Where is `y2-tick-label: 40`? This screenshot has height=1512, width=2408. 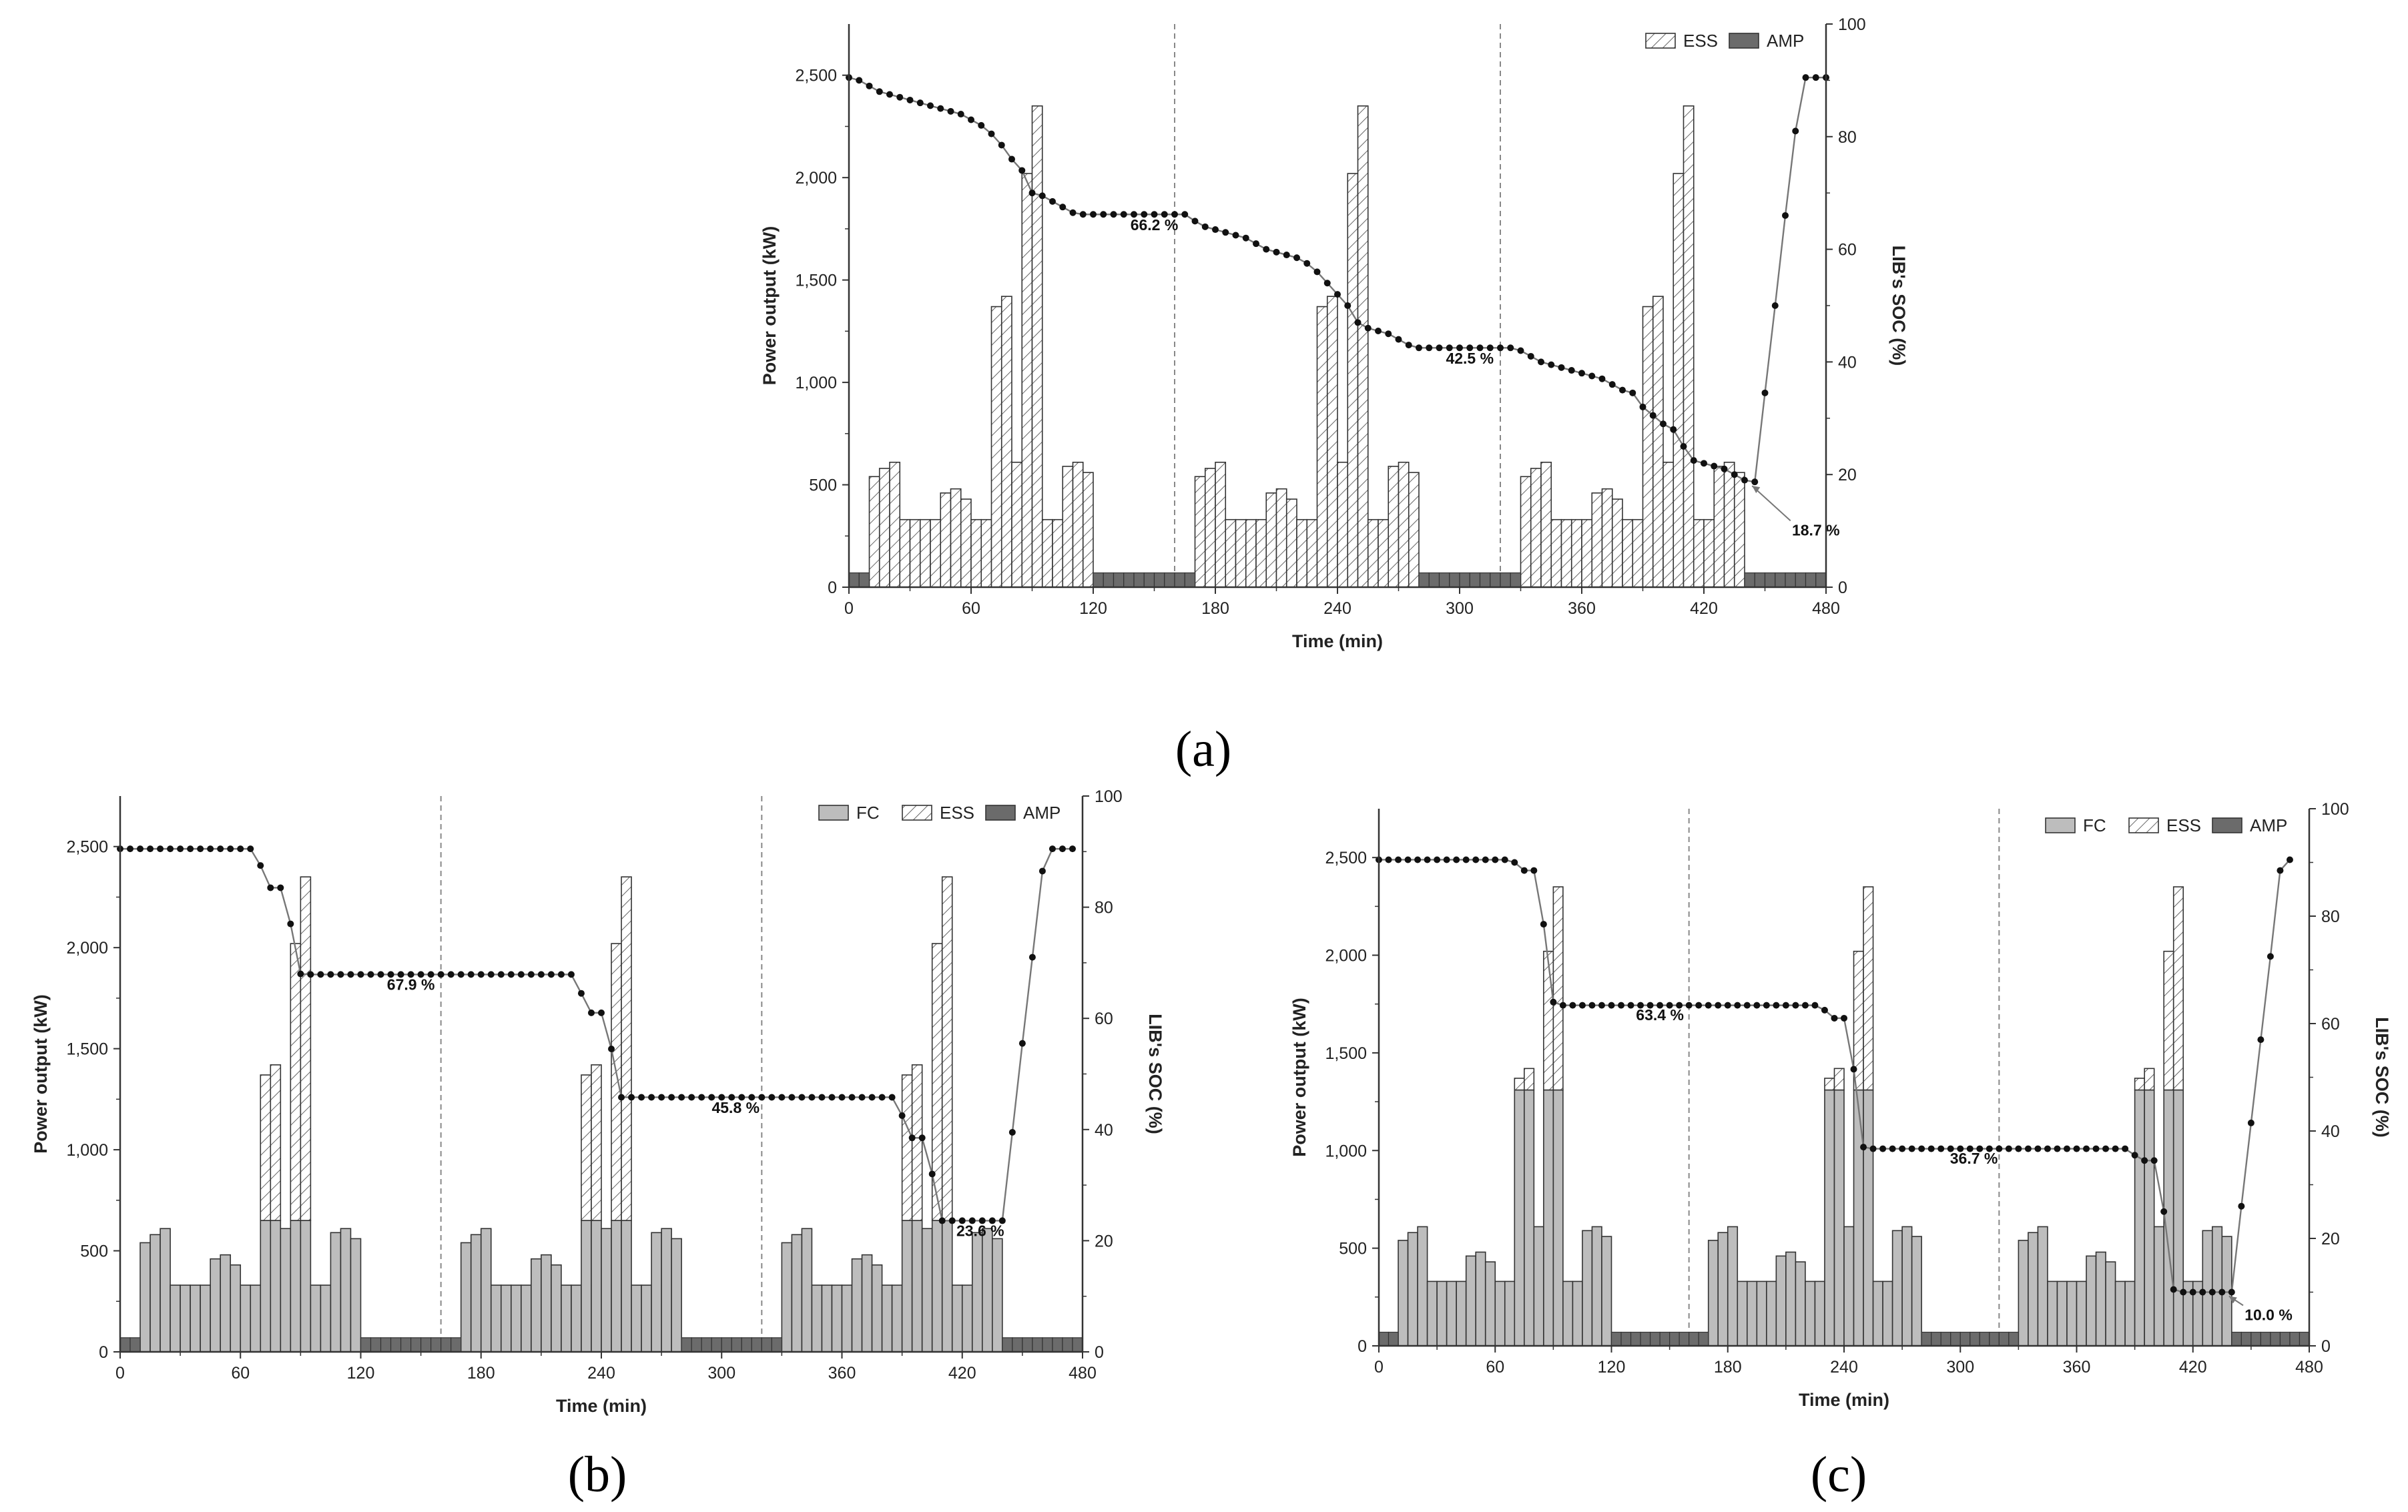
y2-tick-label: 40 is located at coordinates (2330, 1131).